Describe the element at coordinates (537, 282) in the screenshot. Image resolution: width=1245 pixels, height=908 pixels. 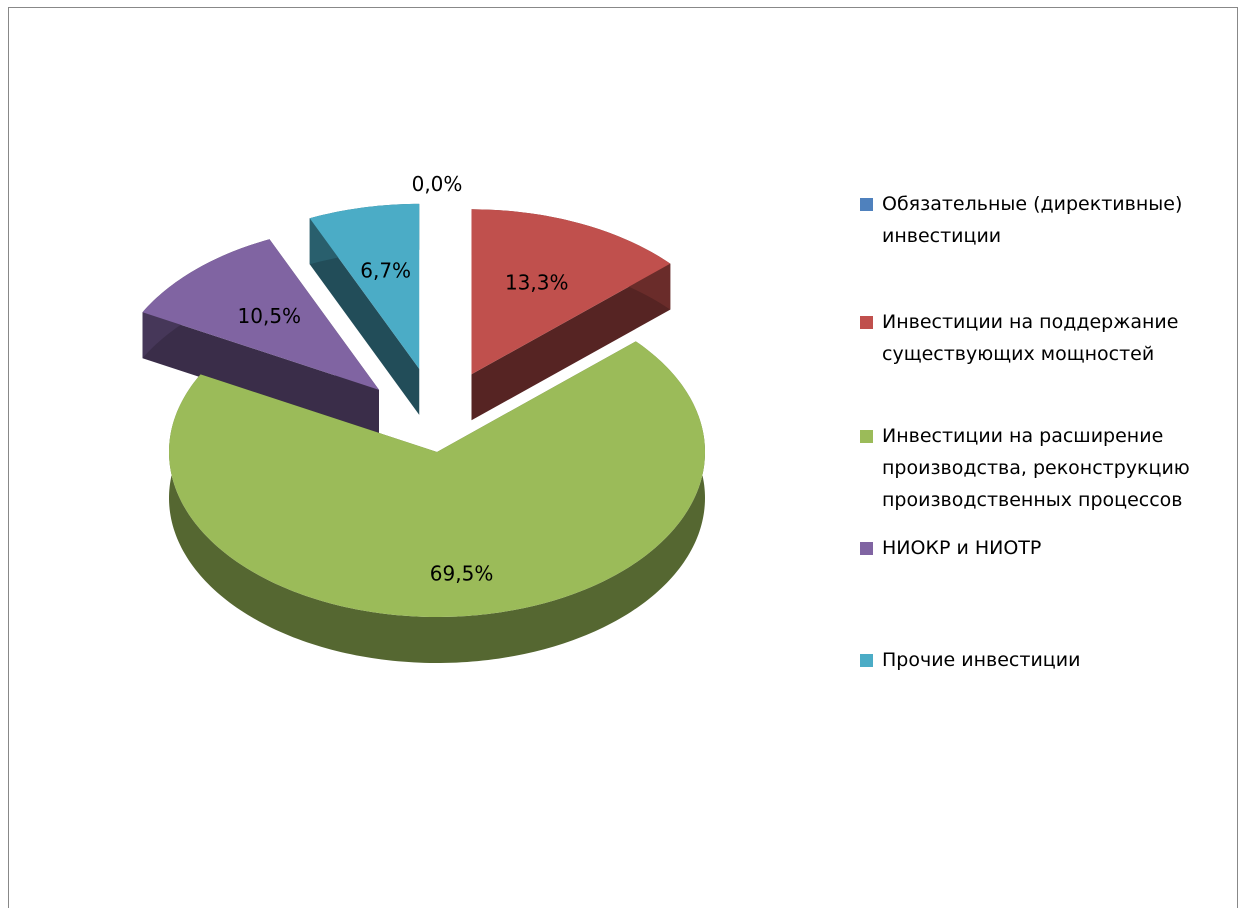
I see `data-label: 13,3%` at that location.